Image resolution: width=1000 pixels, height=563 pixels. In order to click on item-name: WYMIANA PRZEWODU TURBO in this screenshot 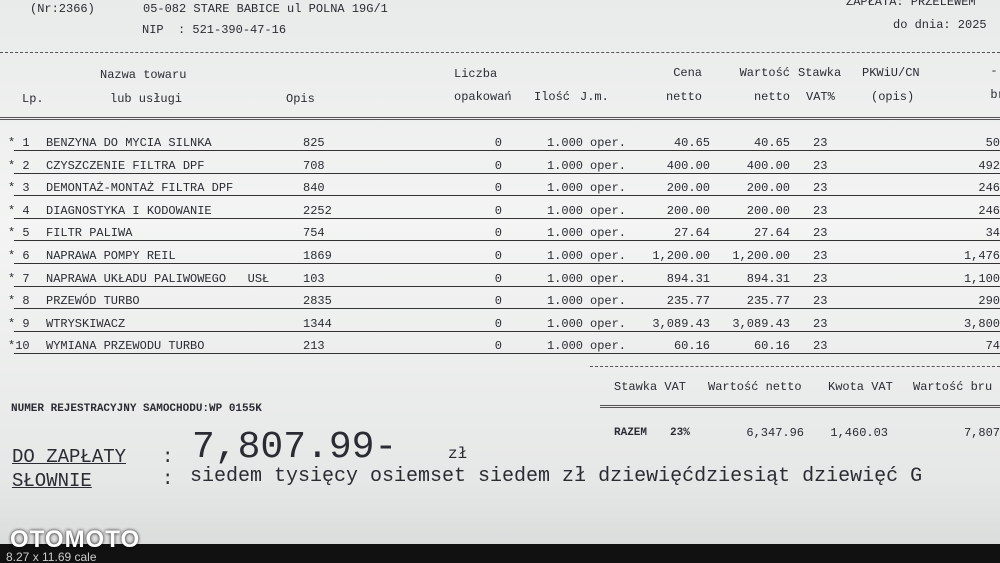, I will do `click(125, 346)`.